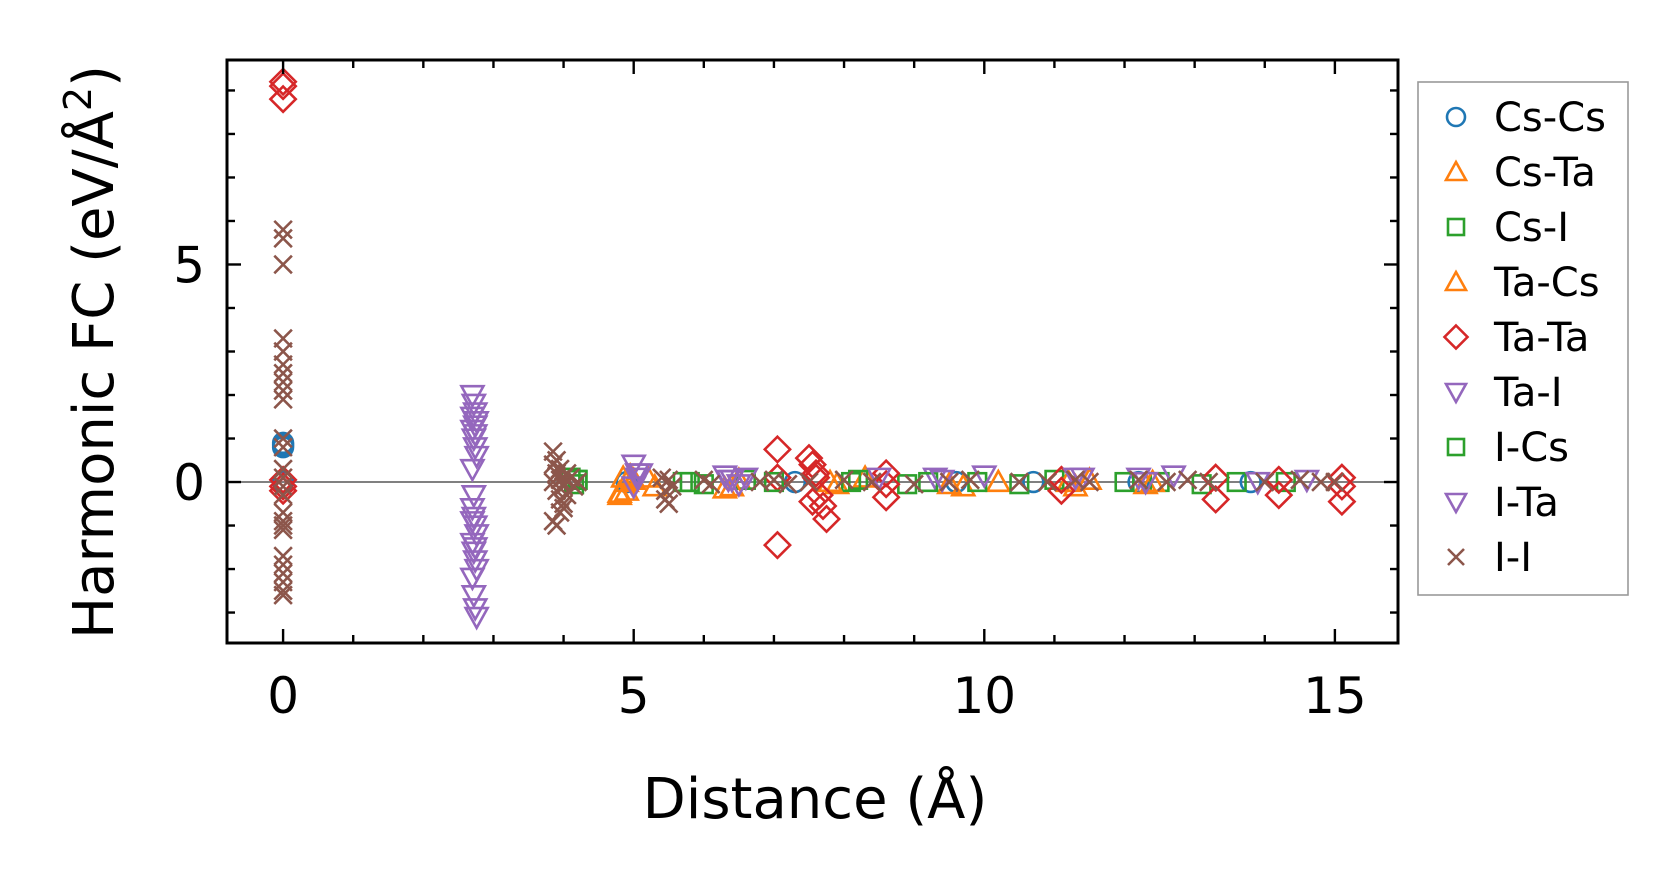 The height and width of the screenshot is (883, 1677). I want to click on y-tick-label: 0, so click(189, 483).